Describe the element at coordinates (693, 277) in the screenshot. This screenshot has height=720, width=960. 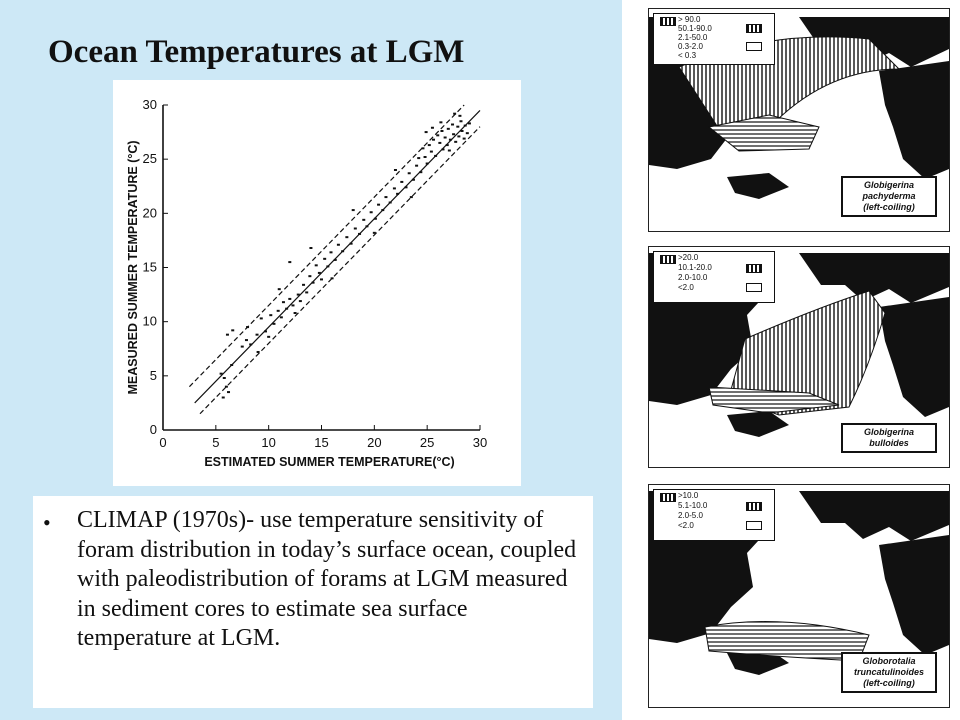
I see `legend-label: 2.0-10.0` at that location.